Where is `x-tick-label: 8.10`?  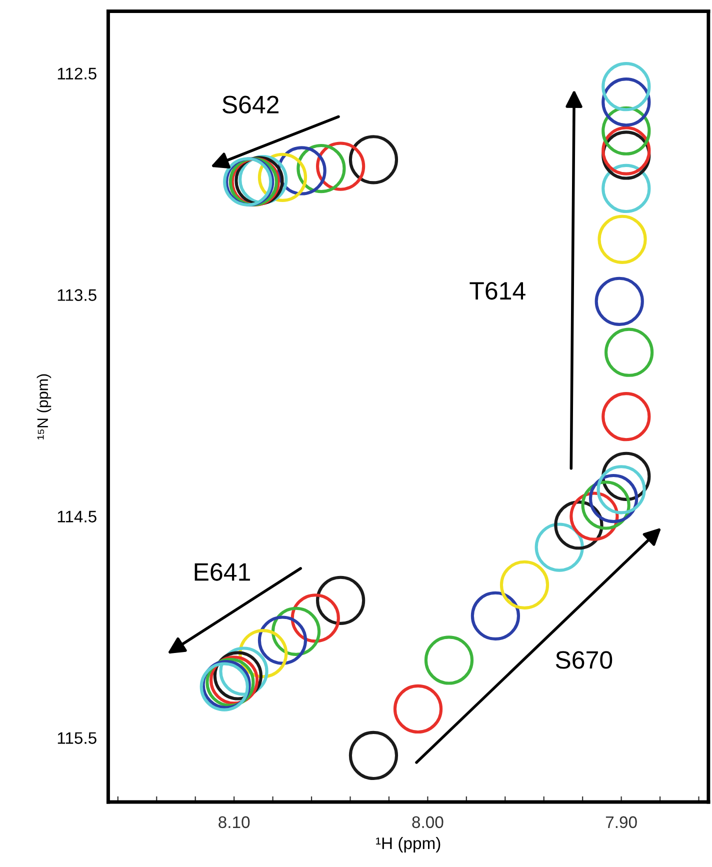
x-tick-label: 8.10 is located at coordinates (234, 822).